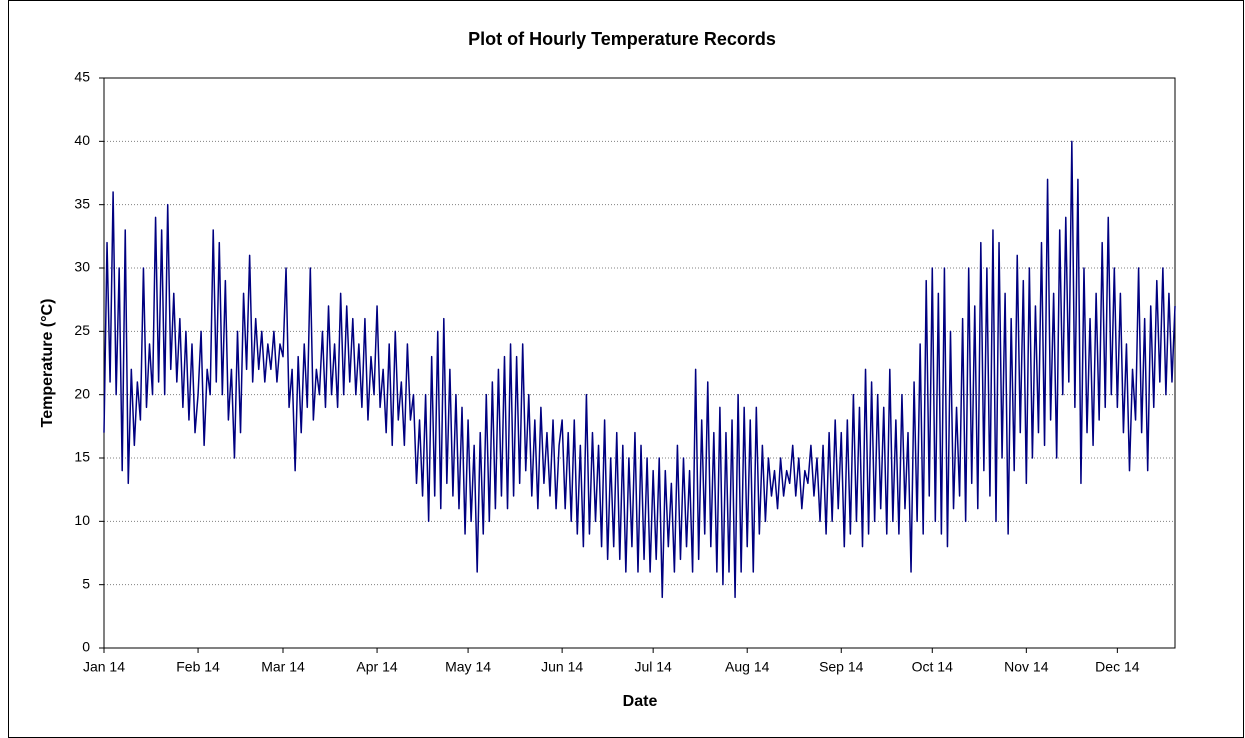 This screenshot has width=1245, height=738. Describe the element at coordinates (104, 667) in the screenshot. I see `x-tick-label: Jan 14` at that location.